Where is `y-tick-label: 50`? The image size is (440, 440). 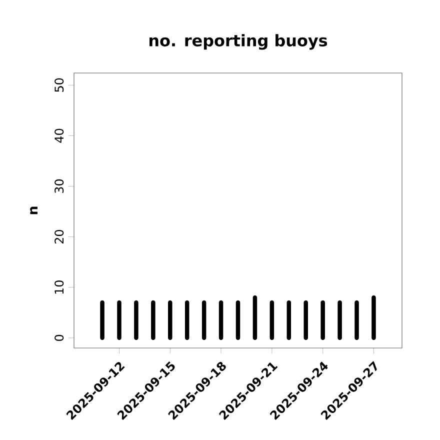
y-tick-label: 50 is located at coordinates (59, 85).